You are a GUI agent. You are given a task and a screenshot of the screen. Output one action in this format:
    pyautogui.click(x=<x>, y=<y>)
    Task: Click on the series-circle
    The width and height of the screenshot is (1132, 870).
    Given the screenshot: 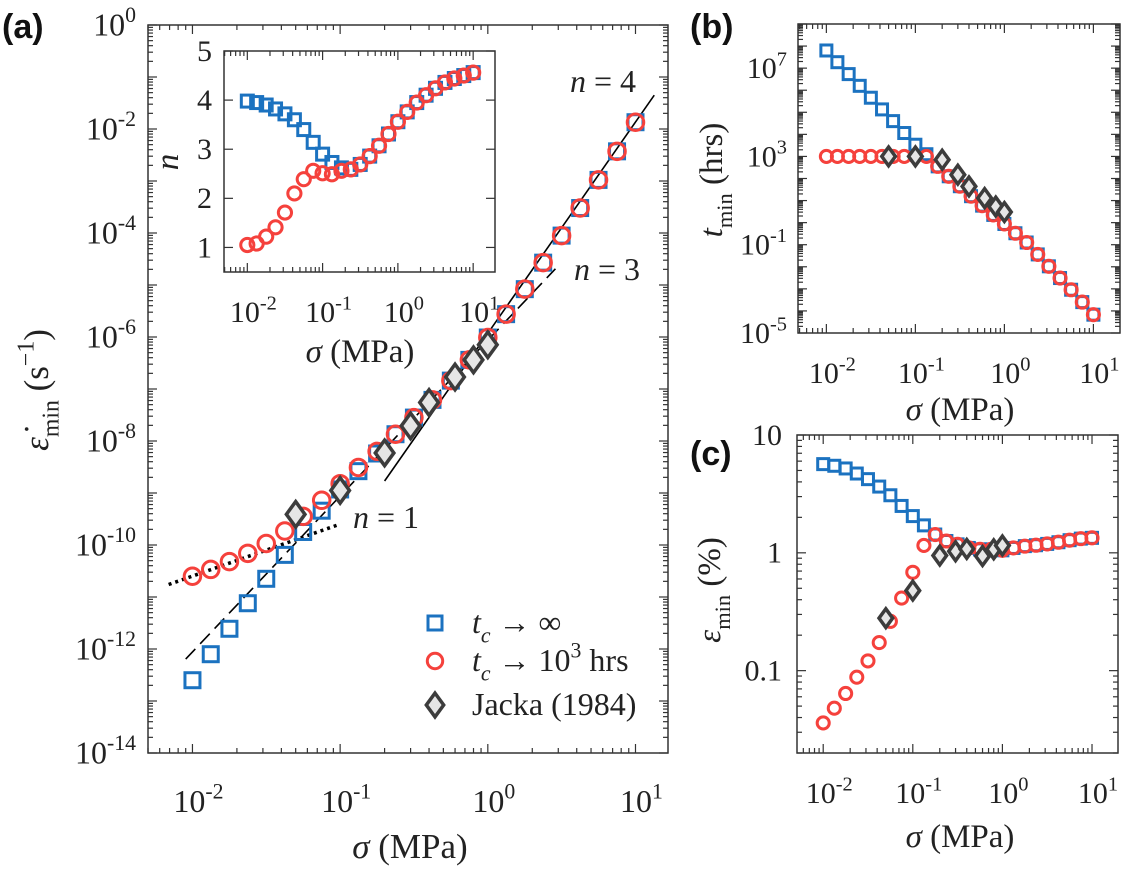 What is the action you would take?
    pyautogui.click(x=360, y=159)
    